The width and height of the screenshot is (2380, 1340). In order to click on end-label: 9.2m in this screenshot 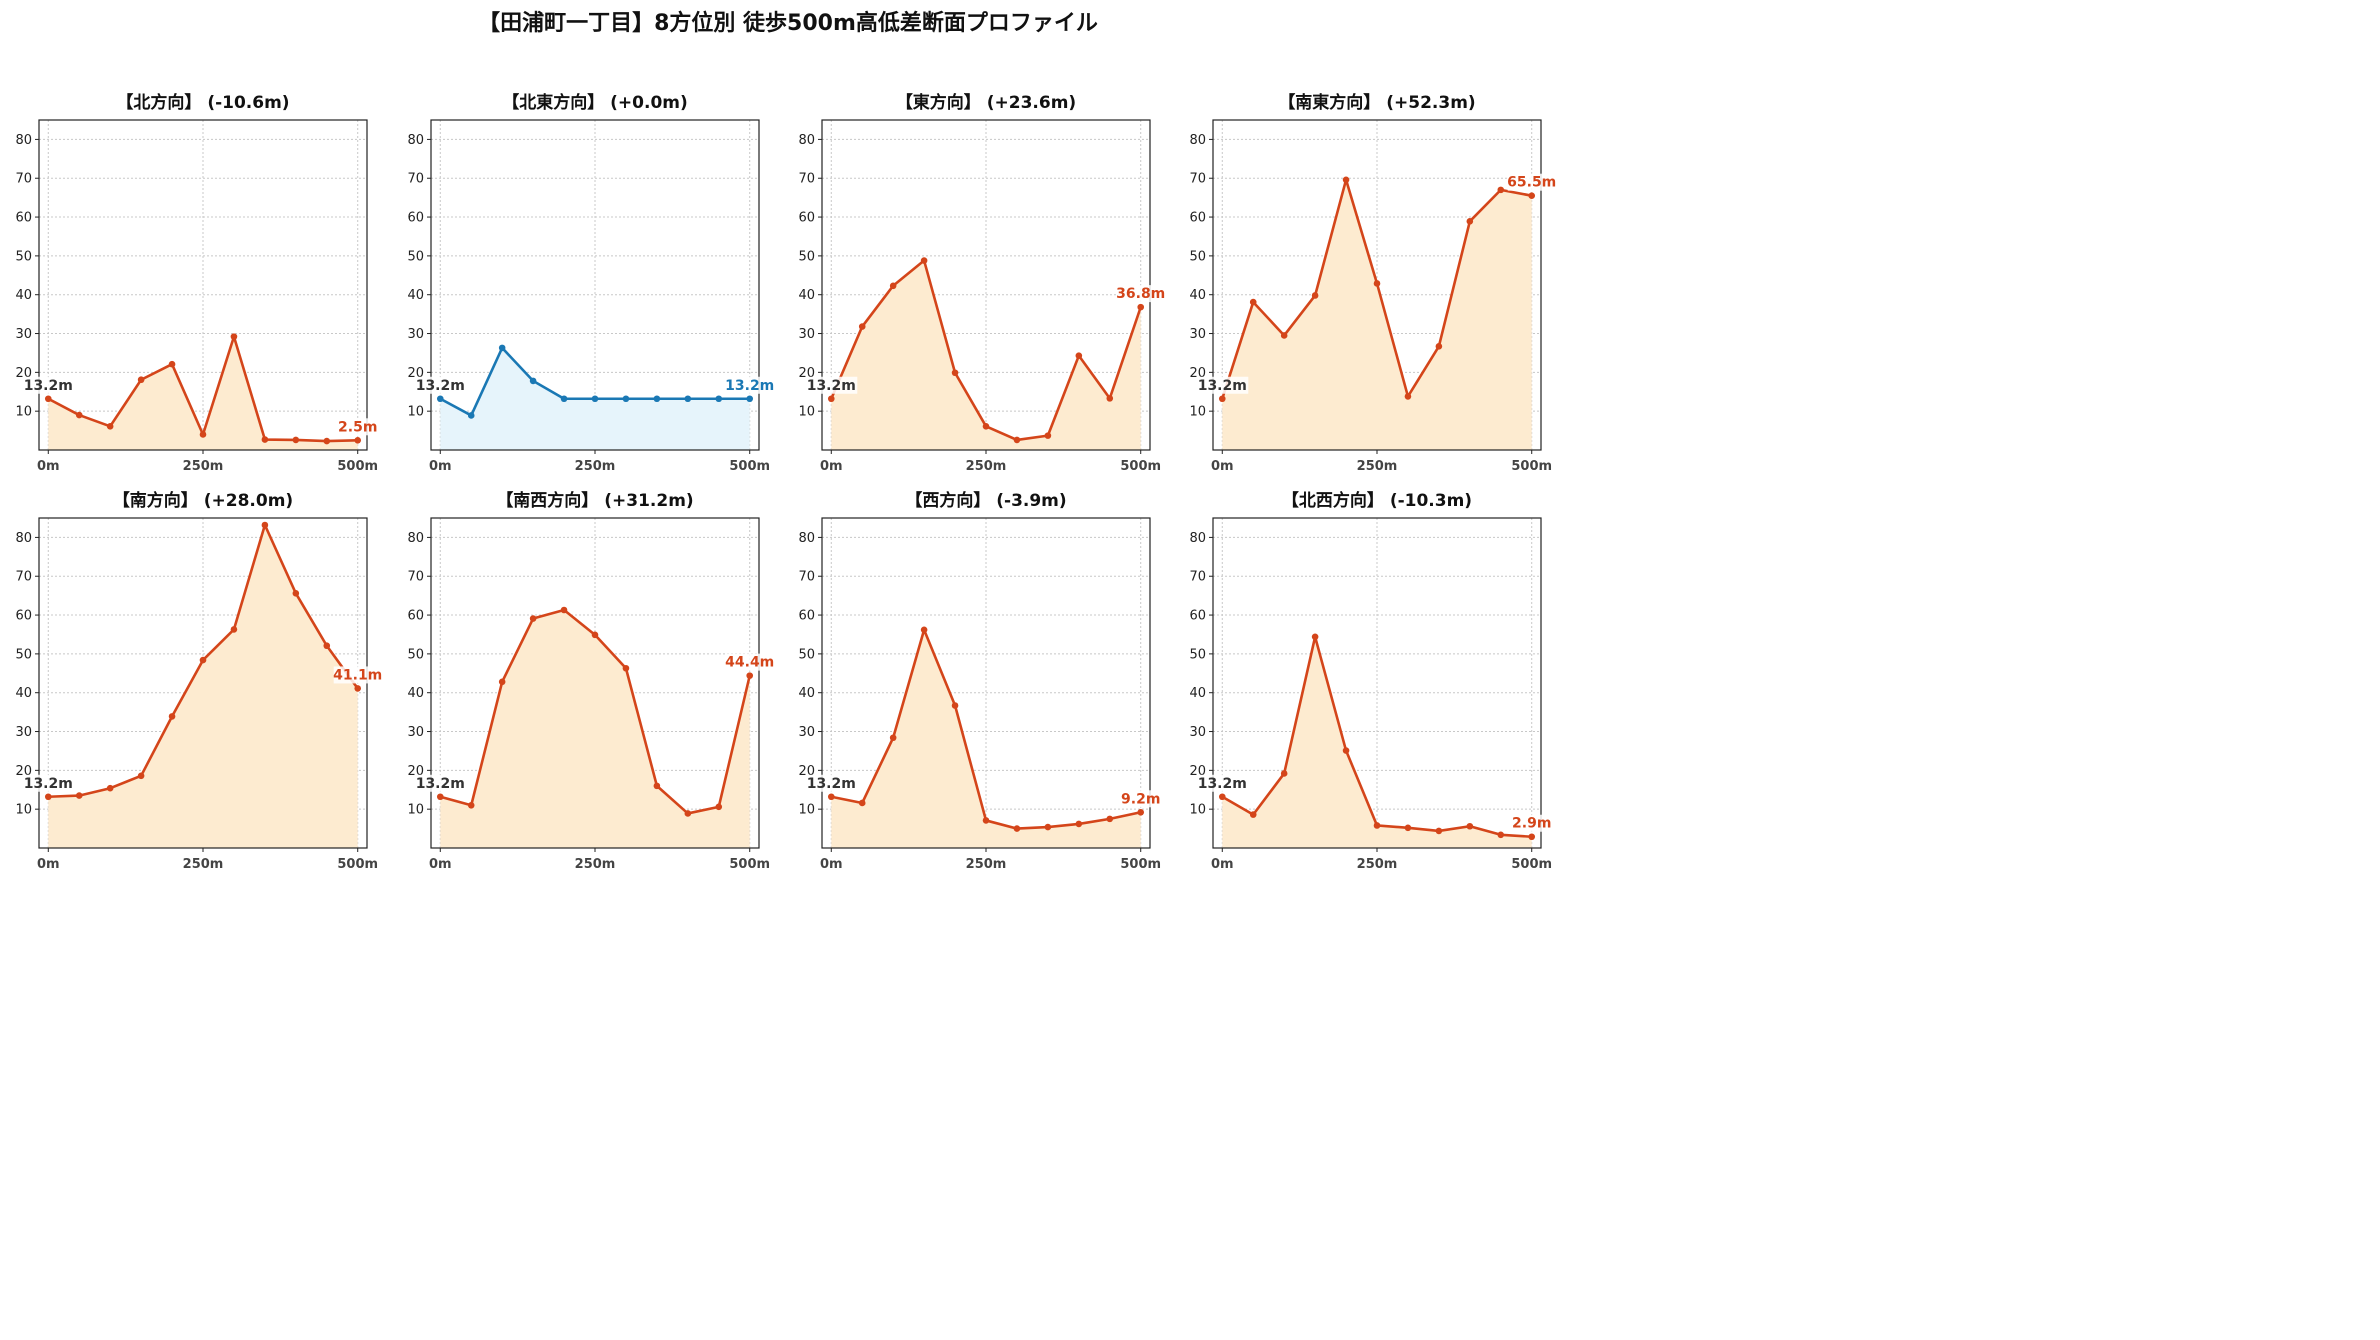, I will do `click(1140, 799)`.